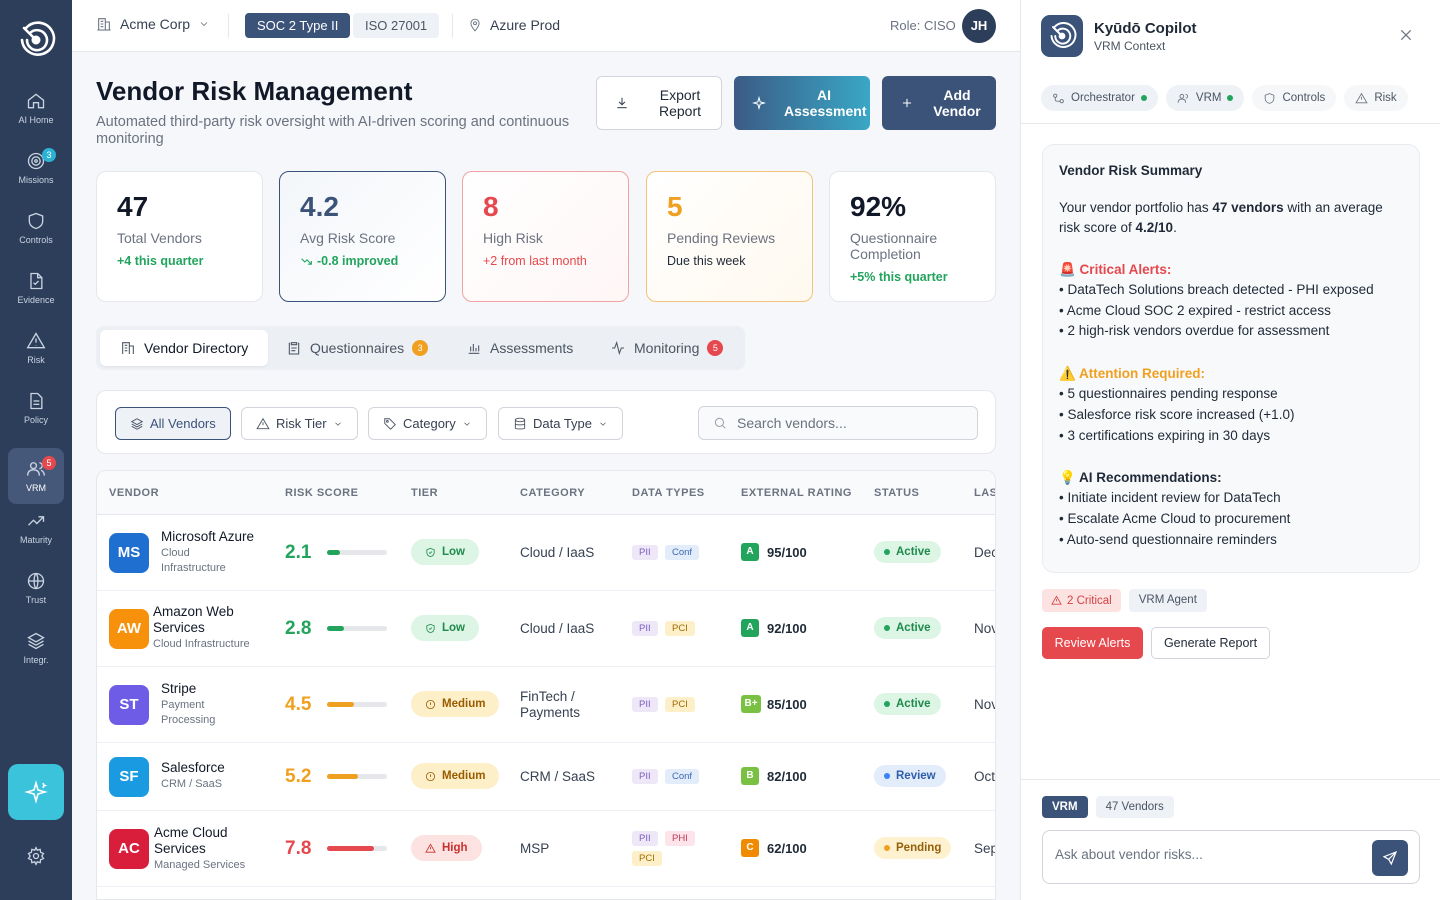  What do you see at coordinates (1092, 643) in the screenshot?
I see `review-alerts-button: Review Alerts` at bounding box center [1092, 643].